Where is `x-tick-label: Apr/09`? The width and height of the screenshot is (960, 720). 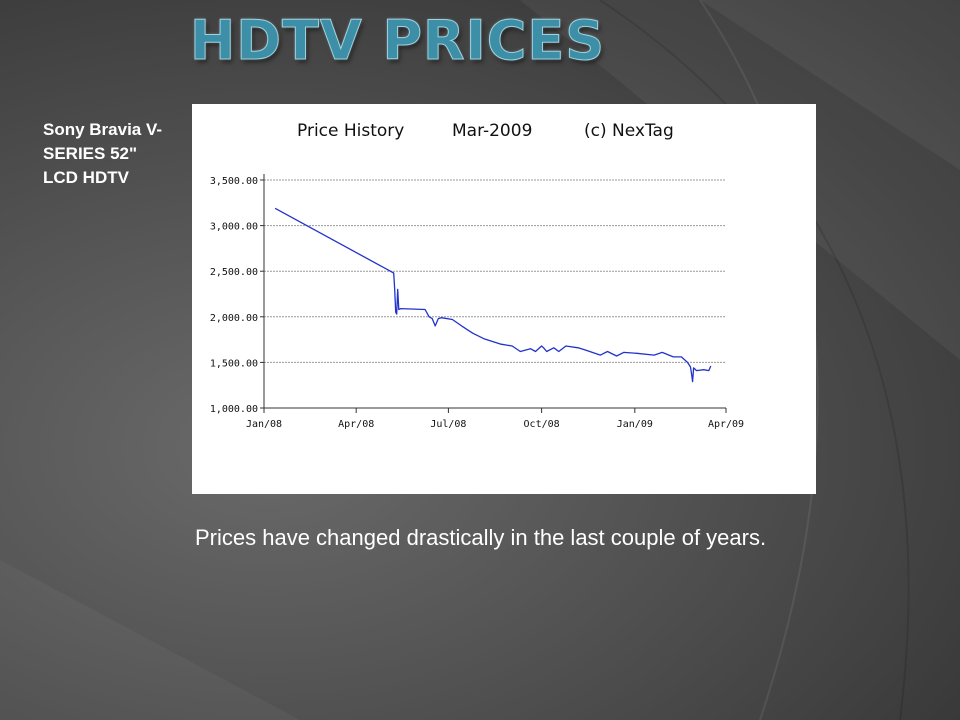
x-tick-label: Apr/09 is located at coordinates (726, 424).